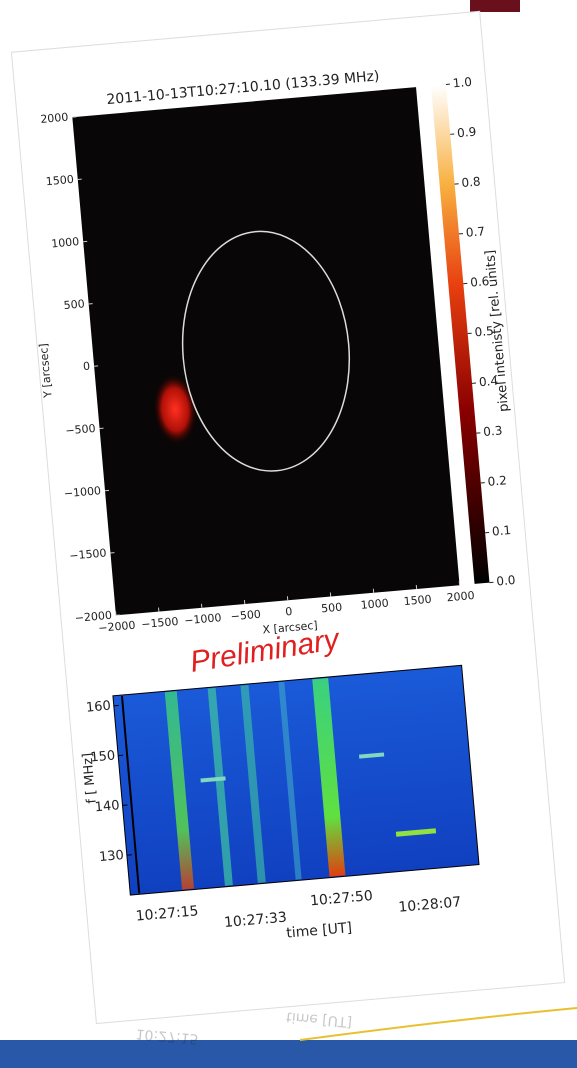 This screenshot has height=1068, width=577. I want to click on footer-line, so click(438, 1024).